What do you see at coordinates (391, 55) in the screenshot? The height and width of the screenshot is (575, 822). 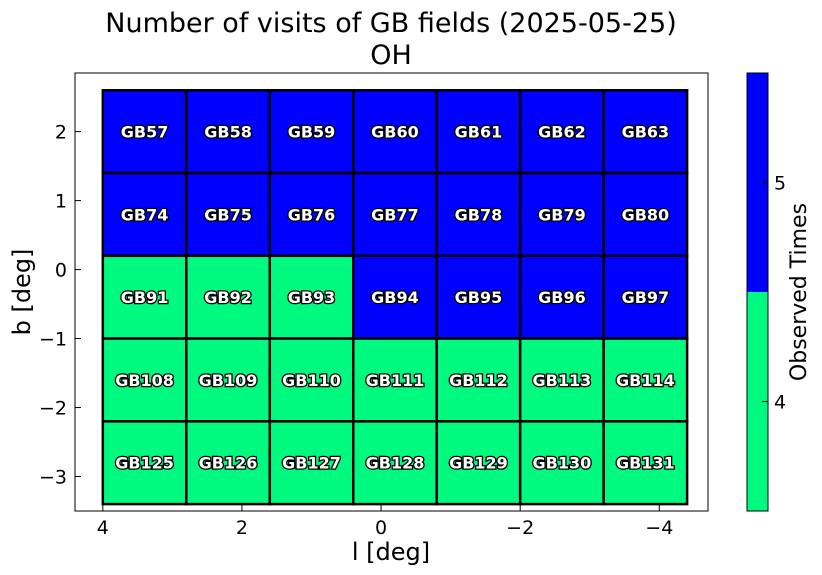 I see `chart-subtitle: OH` at bounding box center [391, 55].